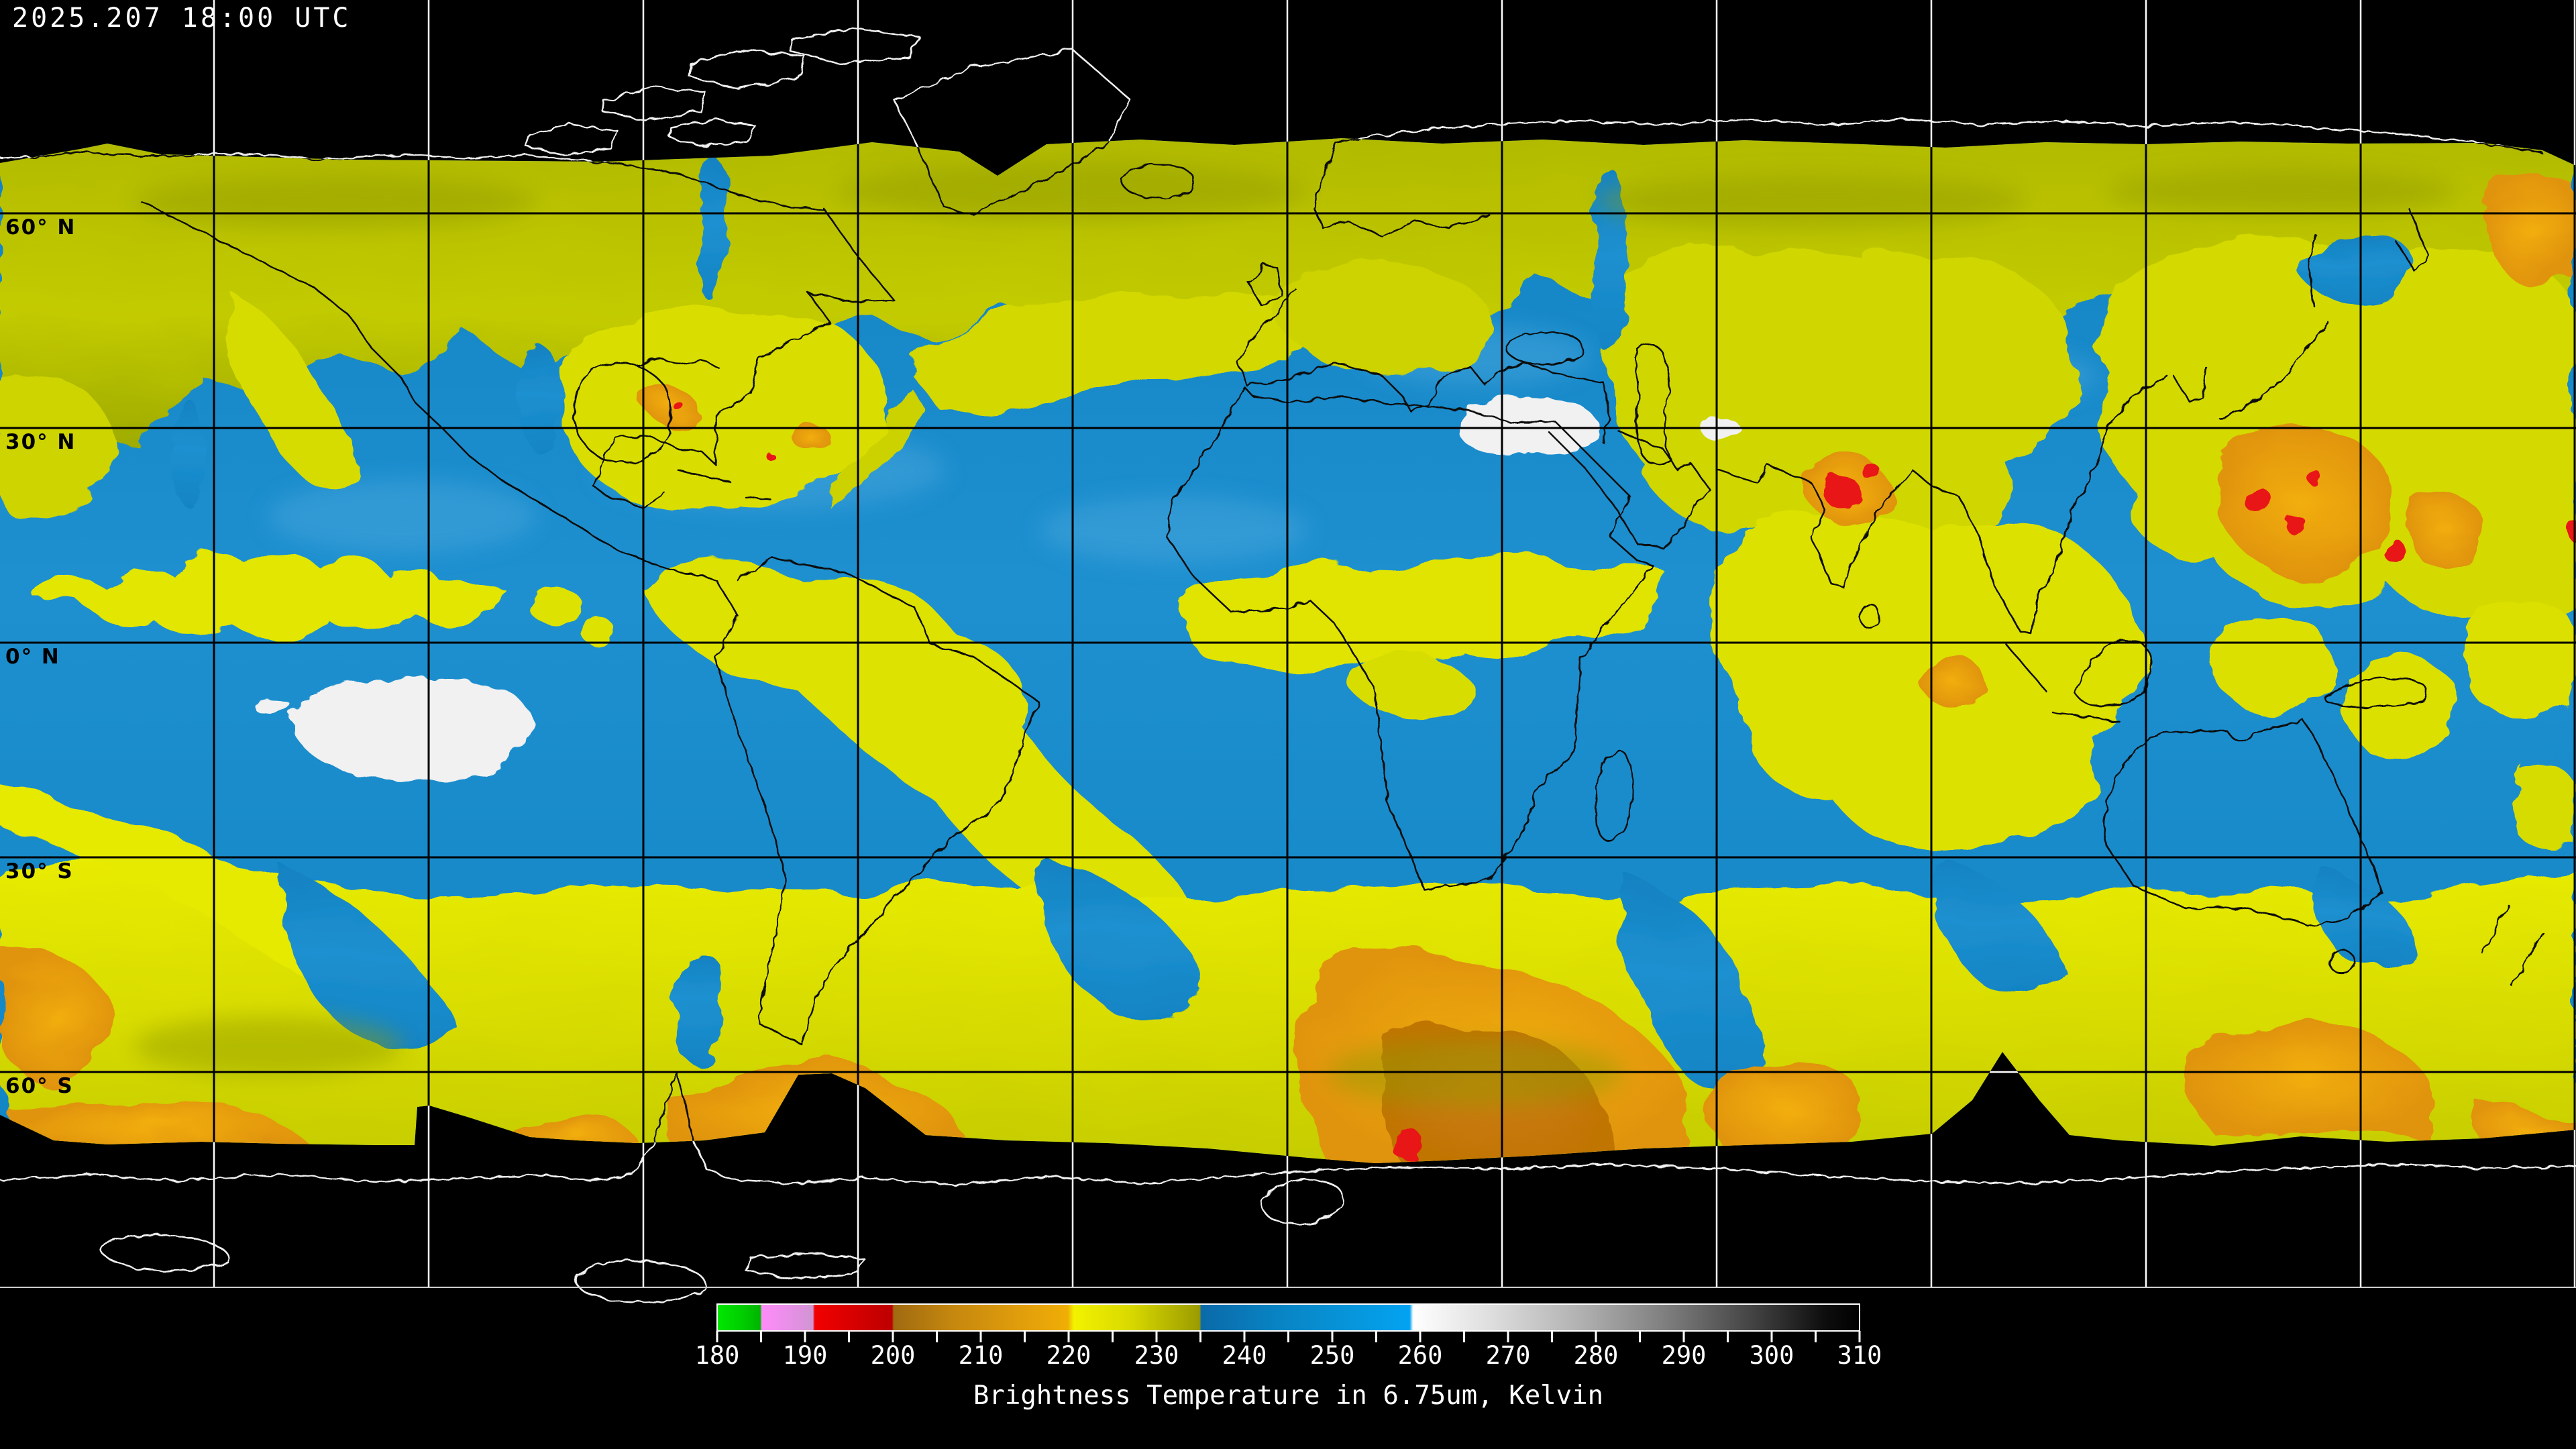 Image resolution: width=2576 pixels, height=1449 pixels. Describe the element at coordinates (893, 1355) in the screenshot. I see `colorbar-tick-label: 200` at that location.